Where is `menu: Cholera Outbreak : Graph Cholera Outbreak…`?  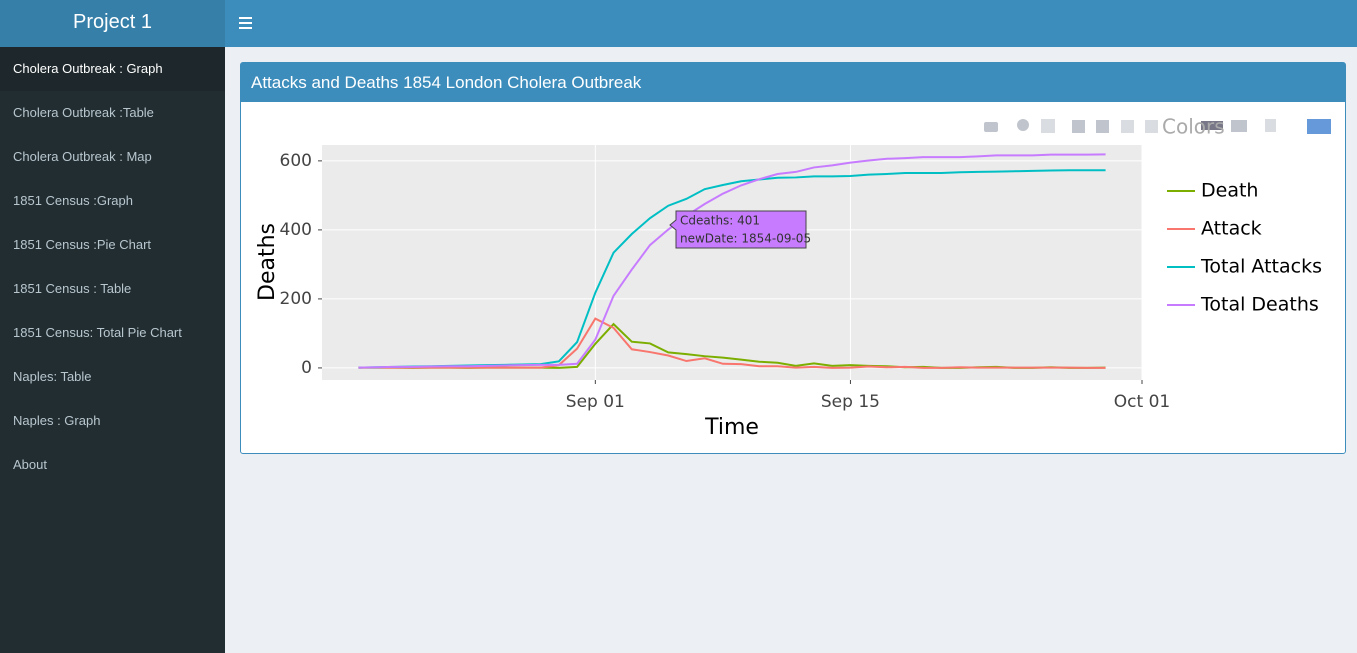 menu: Cholera Outbreak : Graph Cholera Outbreak… is located at coordinates (112, 267).